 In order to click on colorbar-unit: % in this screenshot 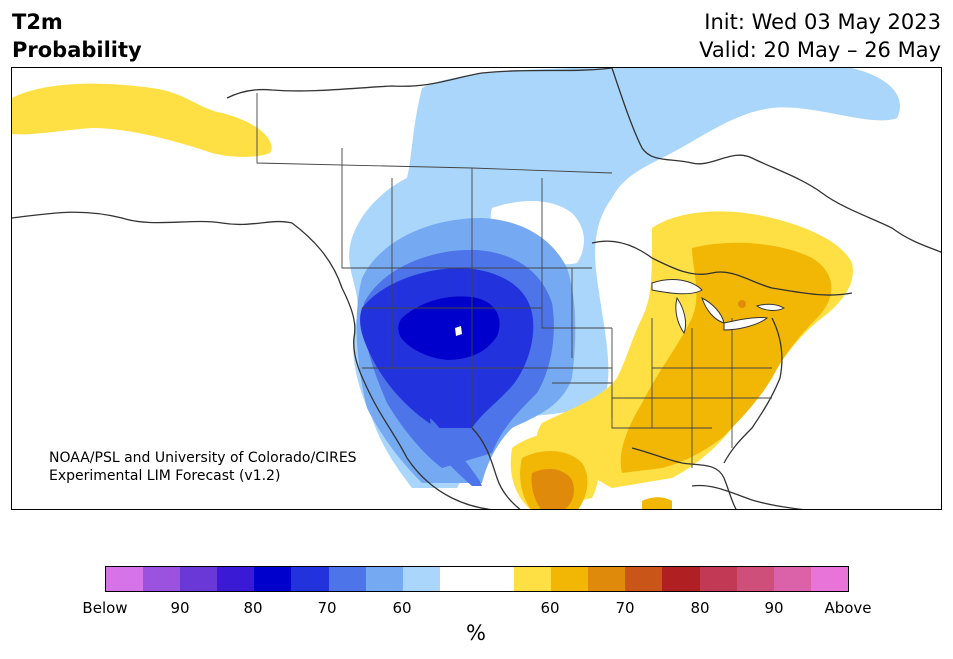, I will do `click(476, 633)`.